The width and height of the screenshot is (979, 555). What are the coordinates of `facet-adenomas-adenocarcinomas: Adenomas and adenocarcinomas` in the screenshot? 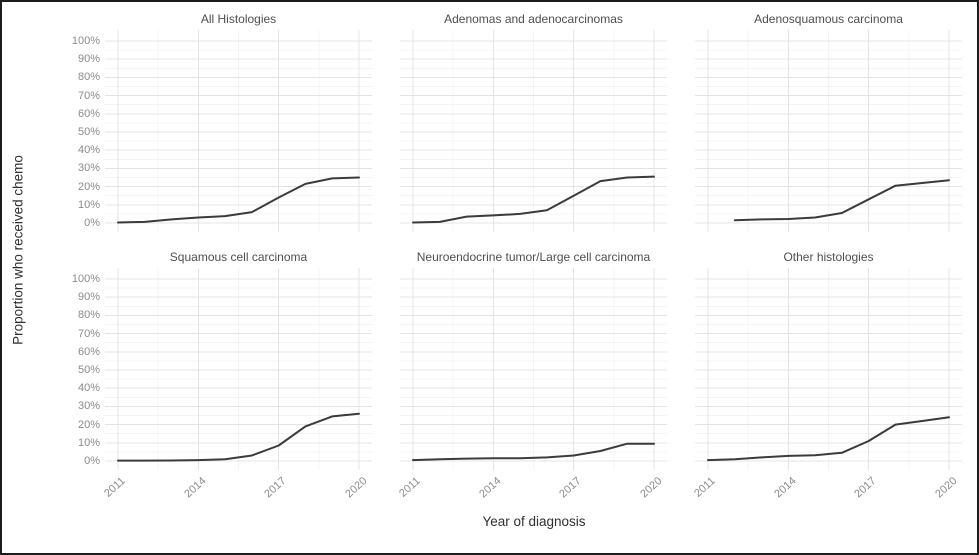 It's located at (533, 120).